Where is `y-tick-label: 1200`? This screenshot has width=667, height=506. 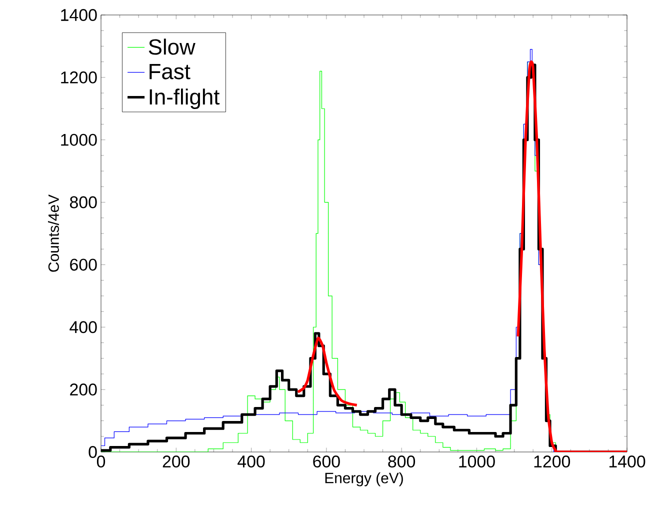 y-tick-label: 1200 is located at coordinates (79, 77).